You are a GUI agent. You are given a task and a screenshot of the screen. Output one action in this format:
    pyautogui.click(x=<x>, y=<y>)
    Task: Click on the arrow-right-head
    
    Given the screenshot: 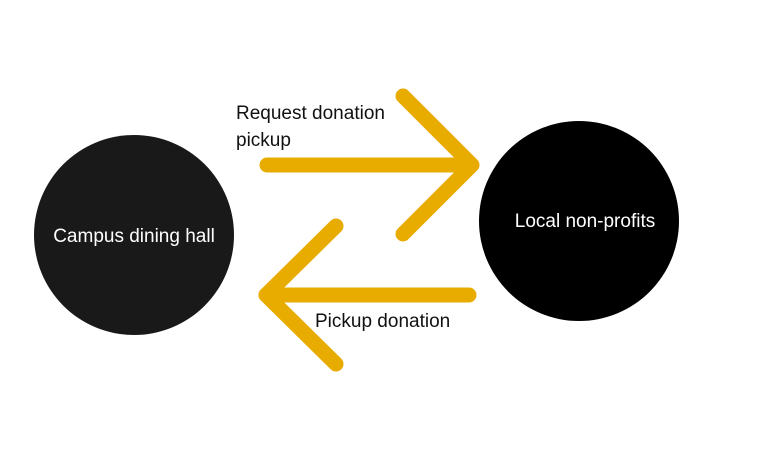 What is the action you would take?
    pyautogui.click(x=437, y=165)
    